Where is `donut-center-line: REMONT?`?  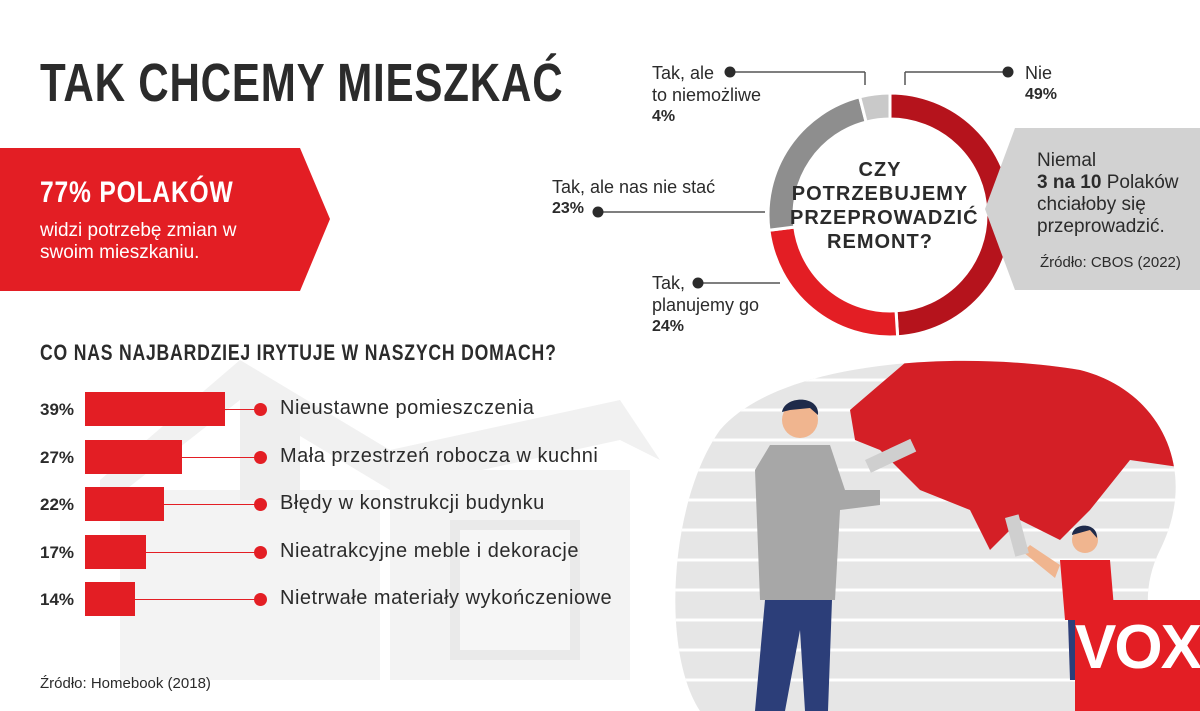 donut-center-line: REMONT? is located at coordinates (880, 242).